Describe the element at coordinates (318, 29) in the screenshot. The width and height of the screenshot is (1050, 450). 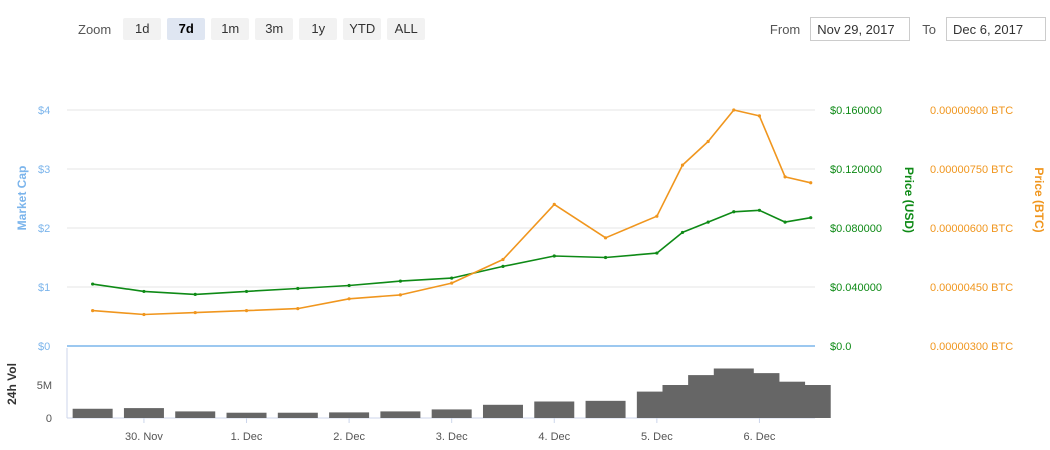
I see `zoom-1y-button: 1y` at that location.